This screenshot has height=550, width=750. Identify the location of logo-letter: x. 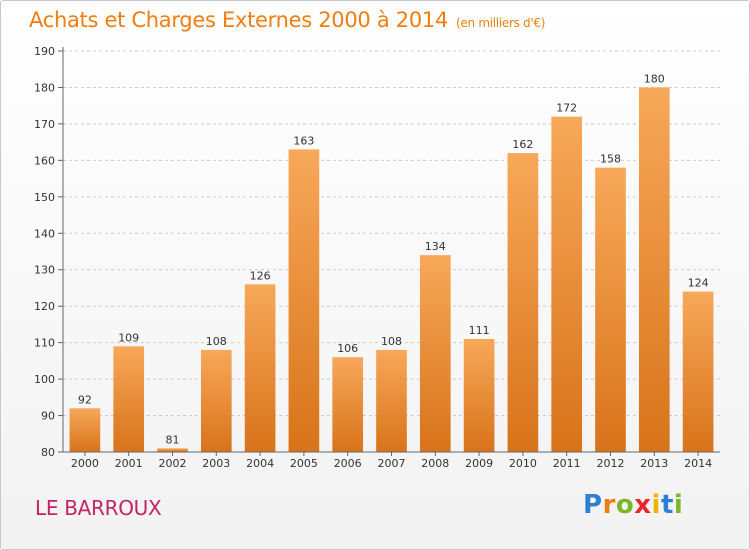
(643, 505).